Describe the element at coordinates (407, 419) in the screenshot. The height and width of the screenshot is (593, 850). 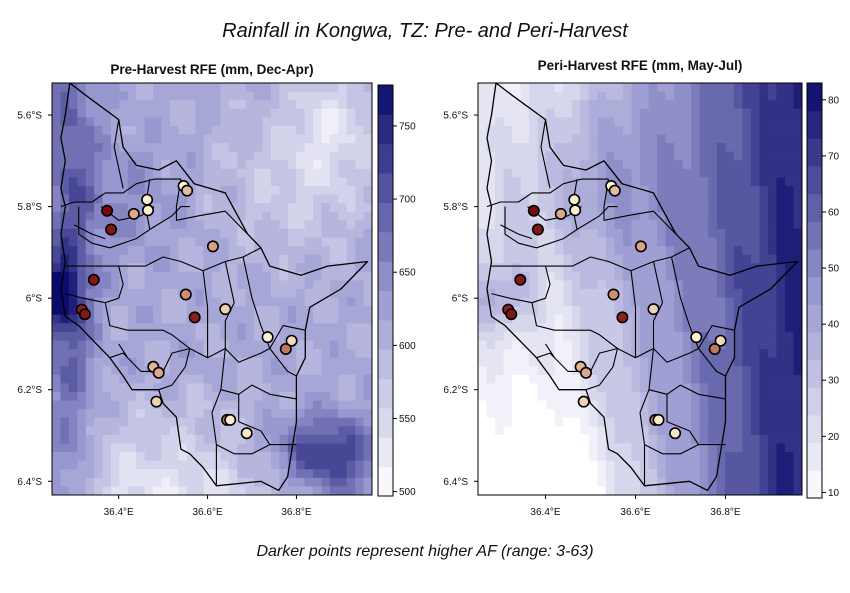
I see `colorbar-tick-label: 550` at that location.